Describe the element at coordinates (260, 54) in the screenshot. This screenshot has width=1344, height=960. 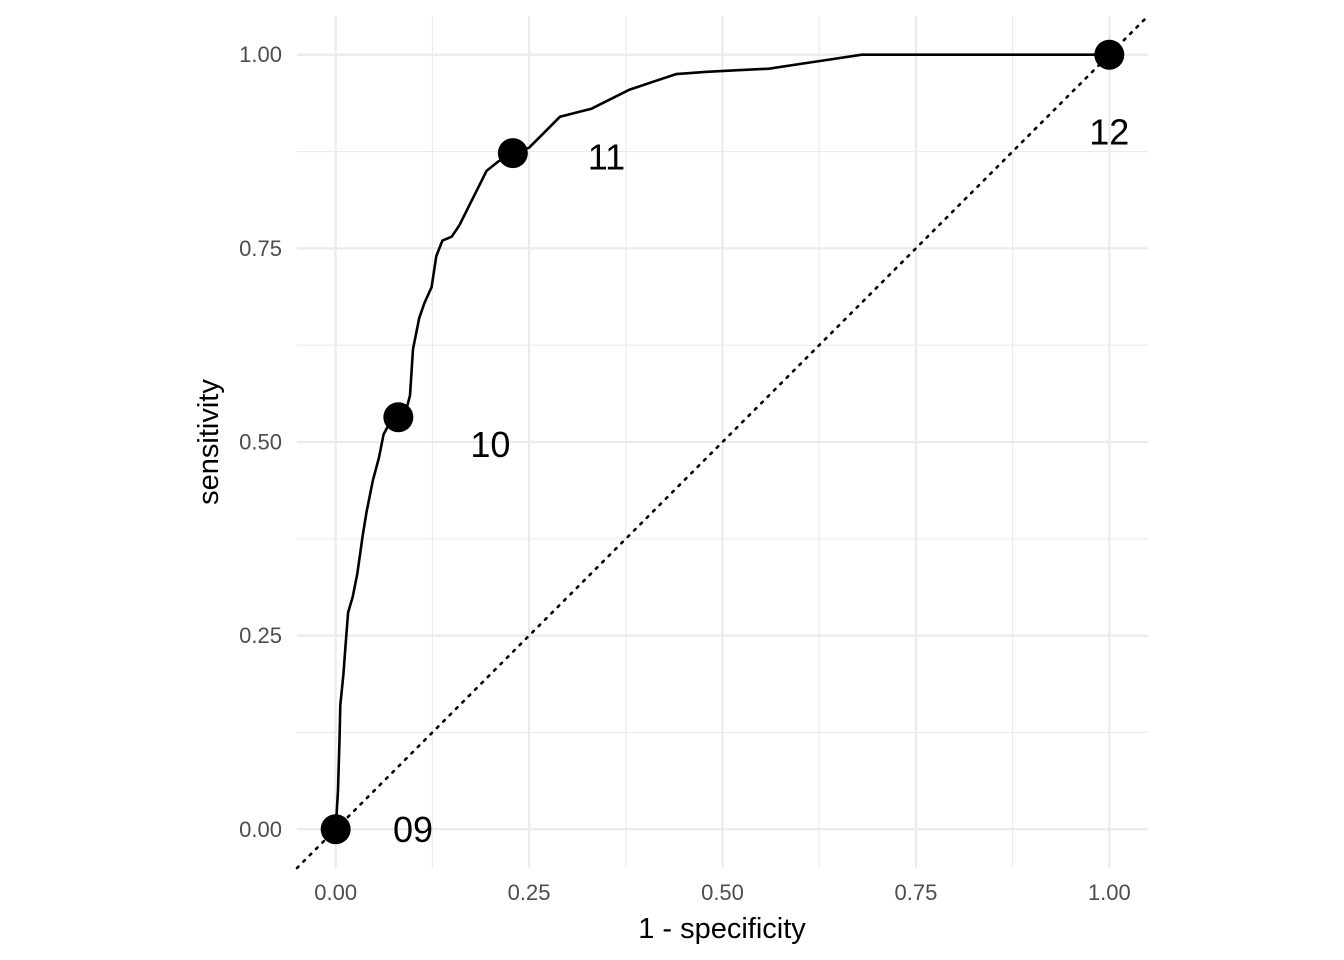
I see `y-tick-label: 1.00` at that location.